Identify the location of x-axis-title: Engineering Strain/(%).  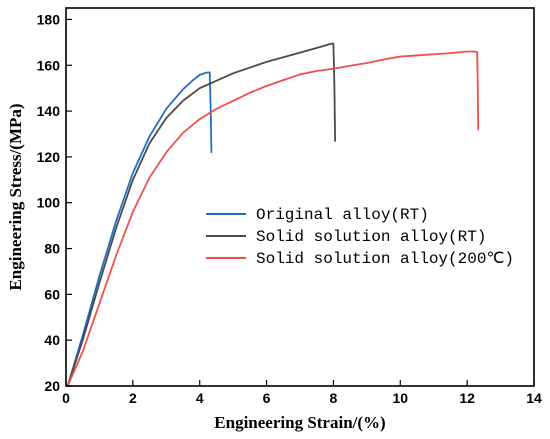
(299, 422).